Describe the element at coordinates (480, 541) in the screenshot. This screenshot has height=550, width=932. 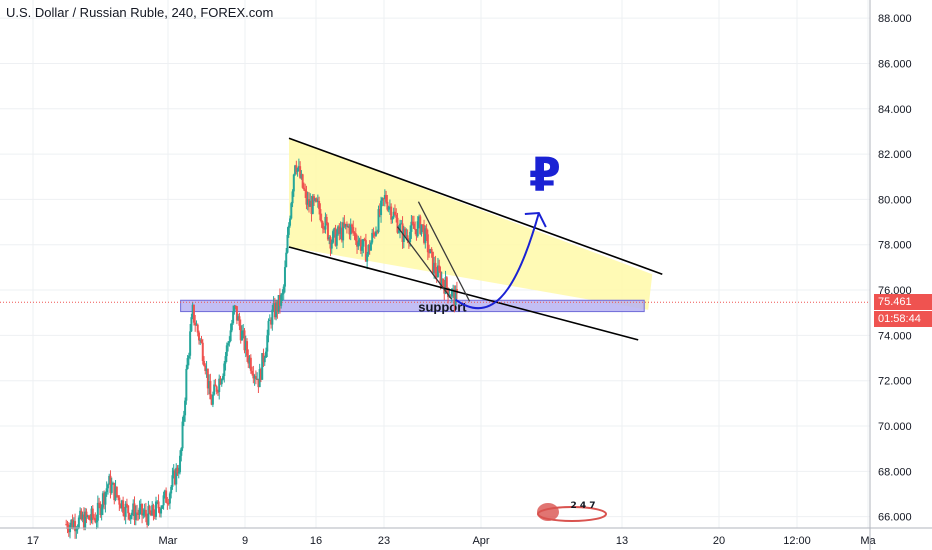
I see `x-tick-label: Apr` at that location.